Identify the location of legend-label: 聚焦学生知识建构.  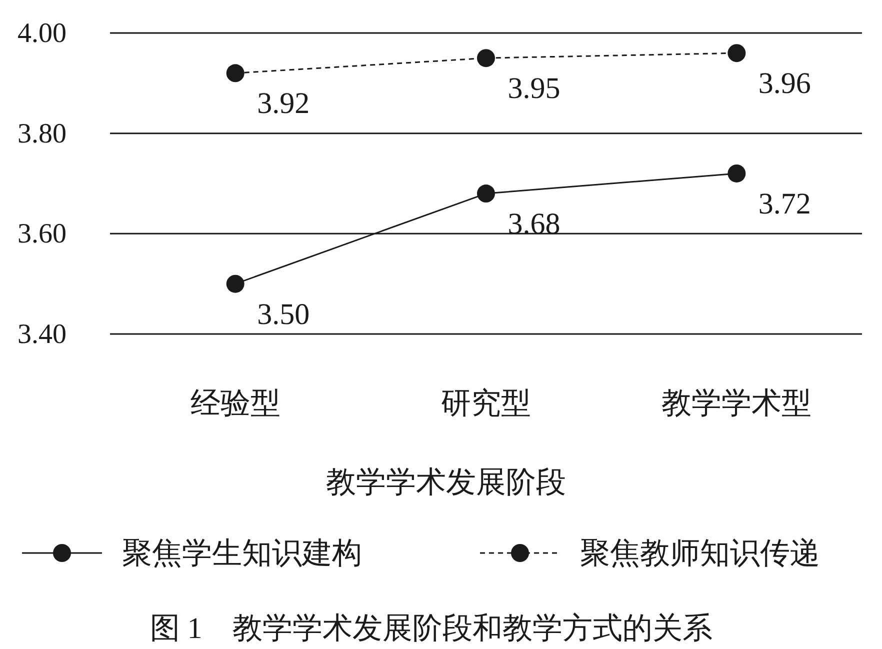
(242, 553).